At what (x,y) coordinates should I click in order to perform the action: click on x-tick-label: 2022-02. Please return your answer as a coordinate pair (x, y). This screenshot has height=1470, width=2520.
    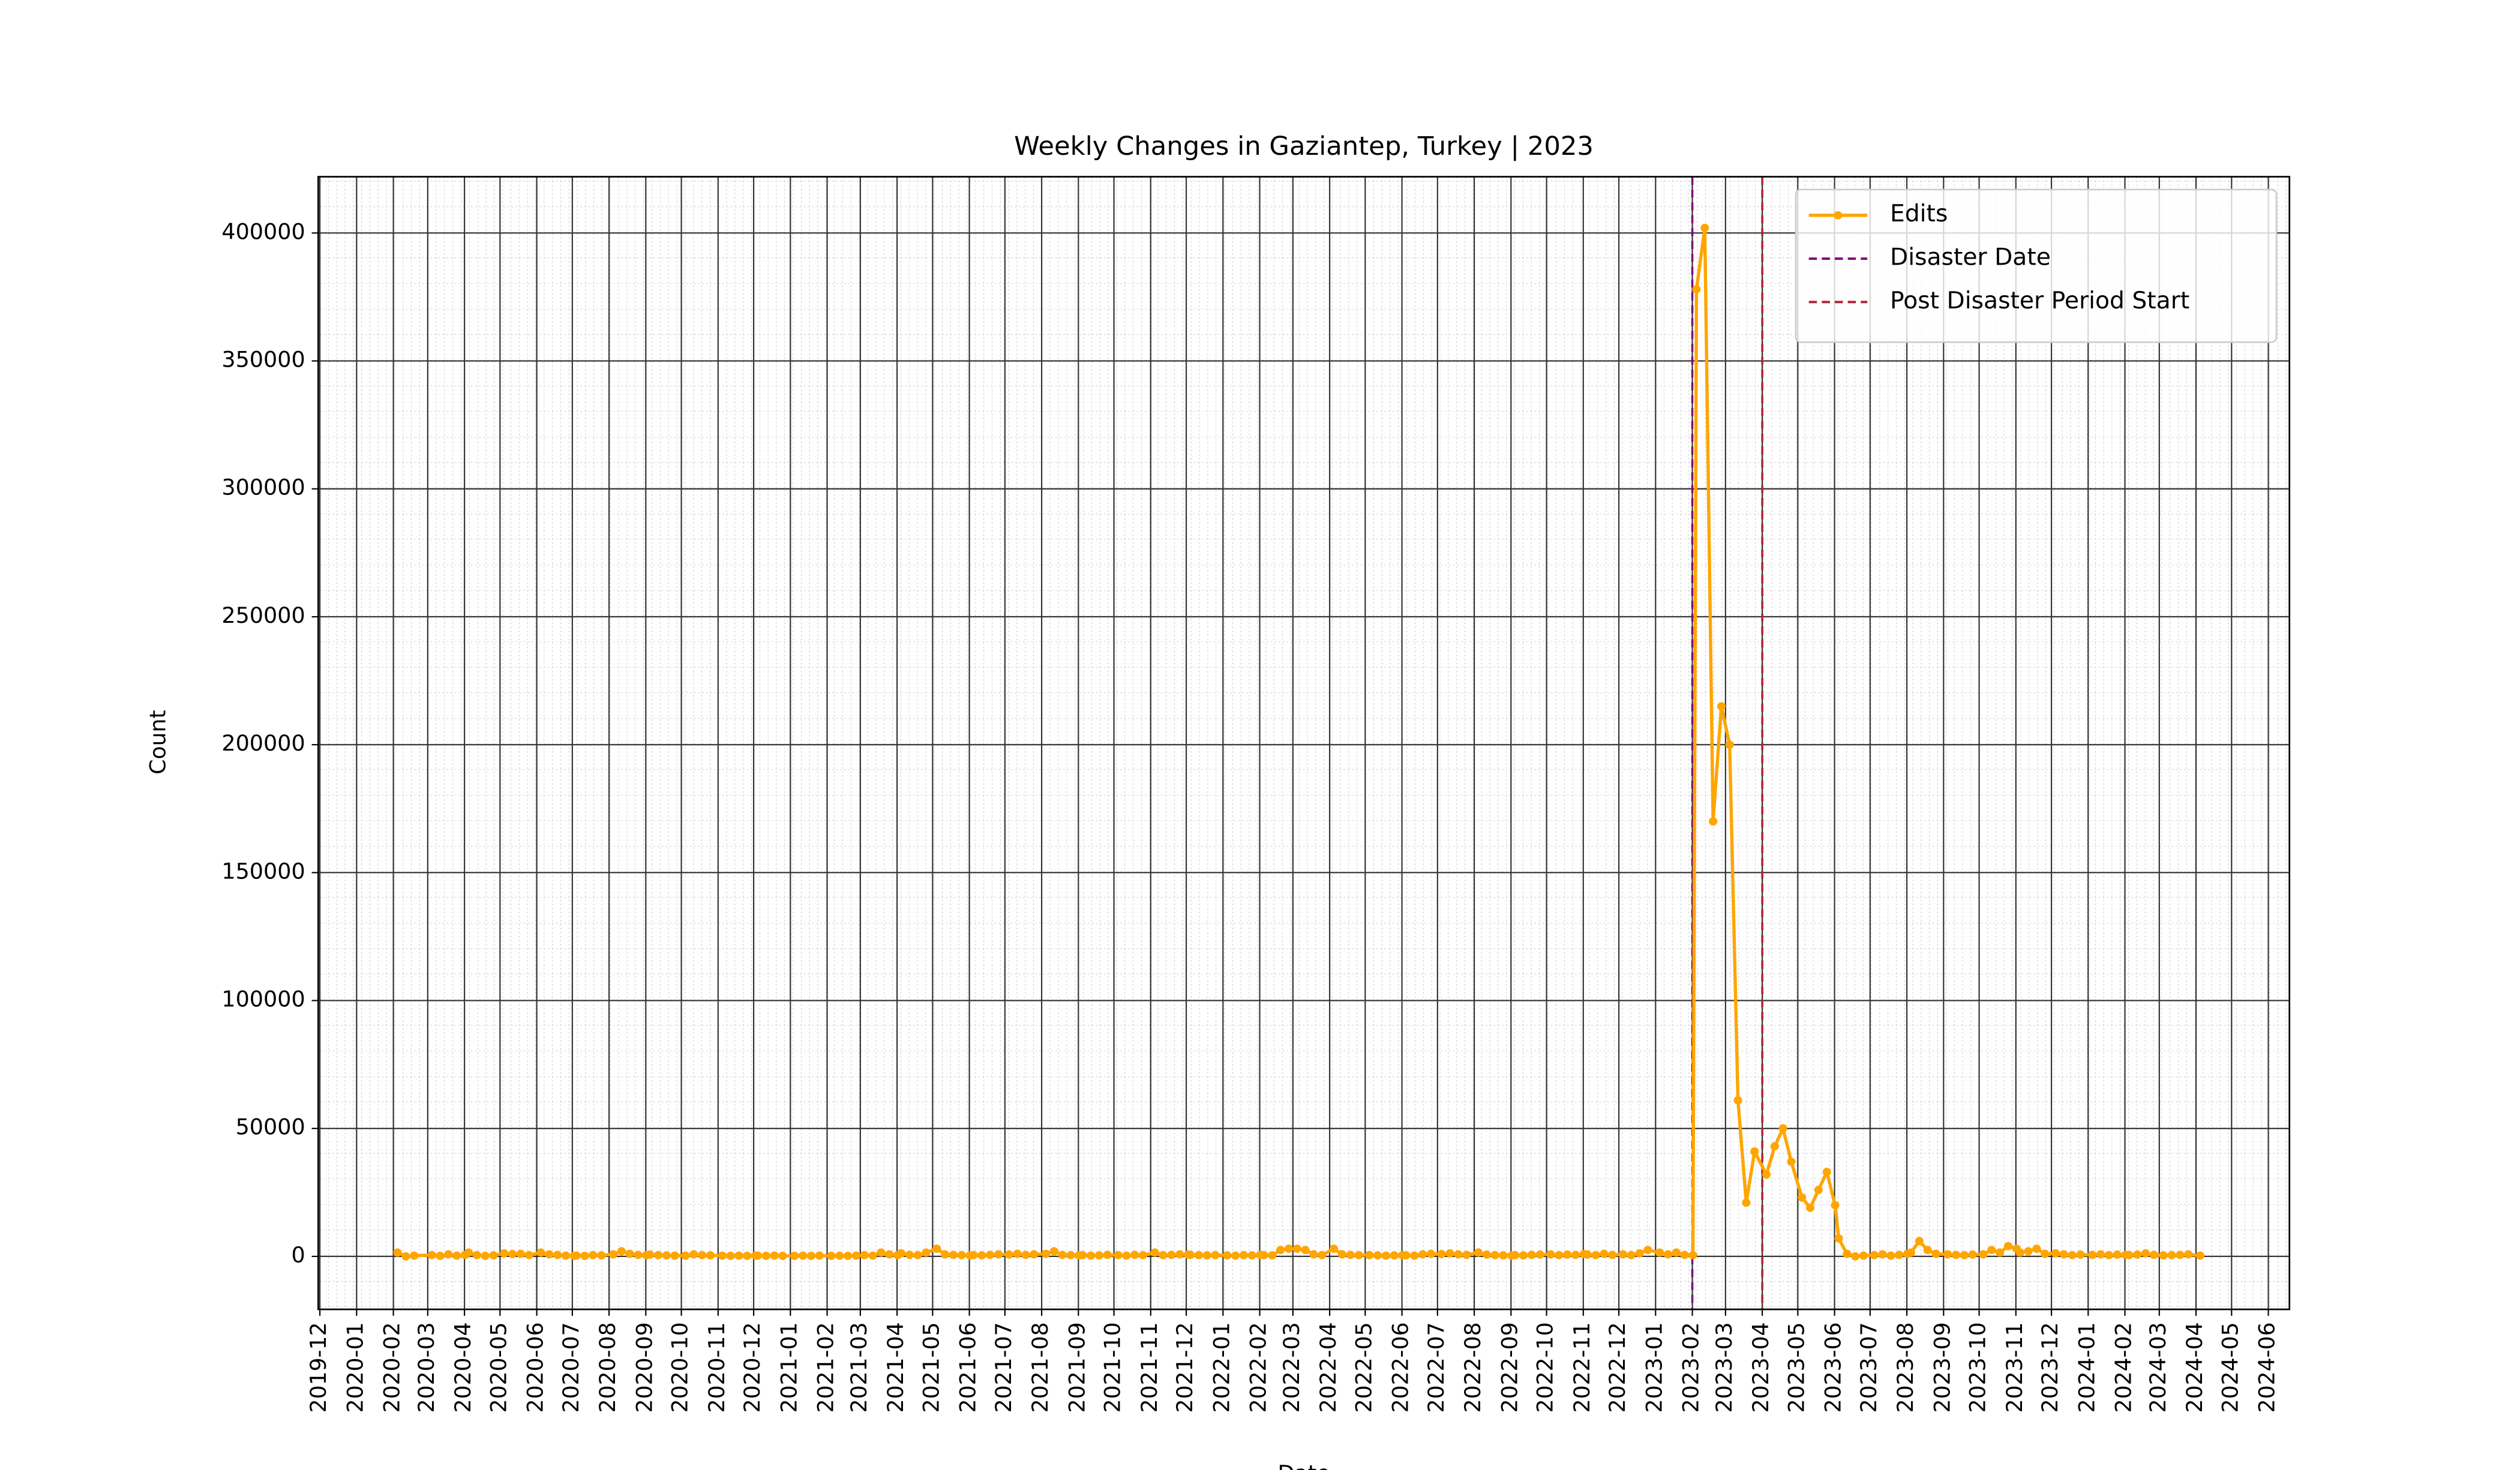
    Looking at the image, I should click on (1258, 1368).